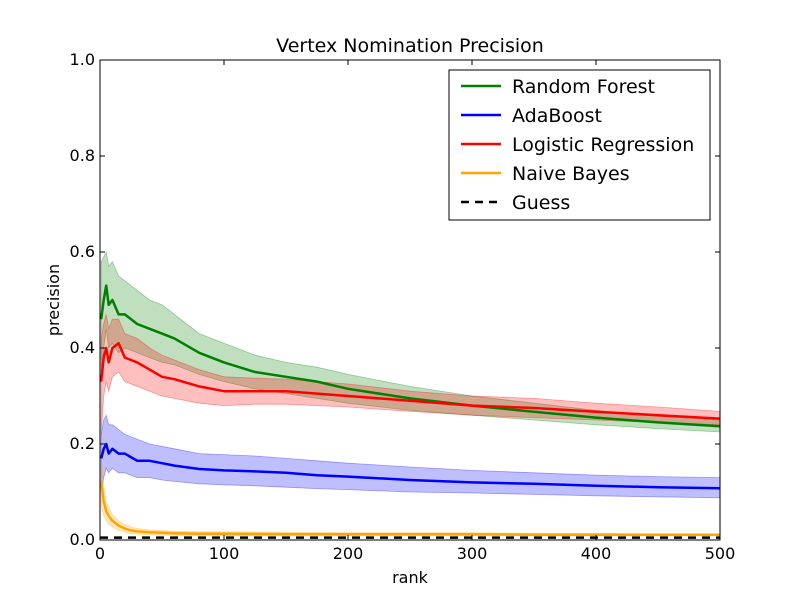  Describe the element at coordinates (82, 443) in the screenshot. I see `y-tick-label: 0.2` at that location.